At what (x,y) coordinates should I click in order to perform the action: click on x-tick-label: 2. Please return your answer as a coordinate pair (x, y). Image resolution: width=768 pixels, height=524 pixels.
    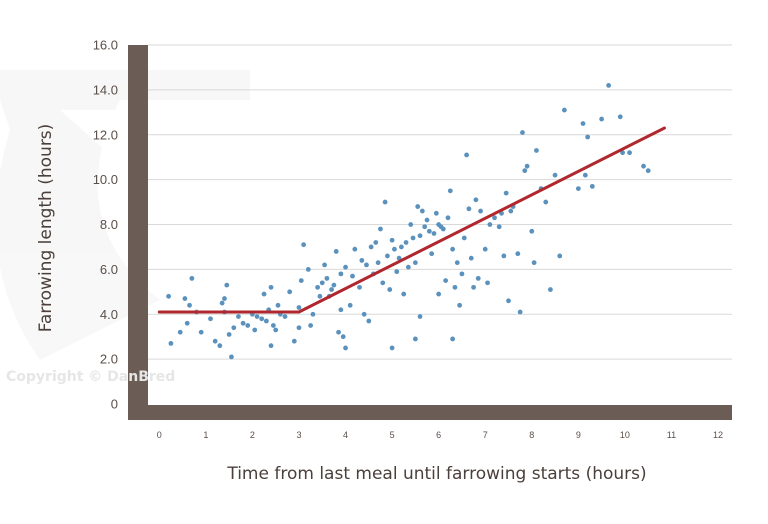
    Looking at the image, I should click on (252, 435).